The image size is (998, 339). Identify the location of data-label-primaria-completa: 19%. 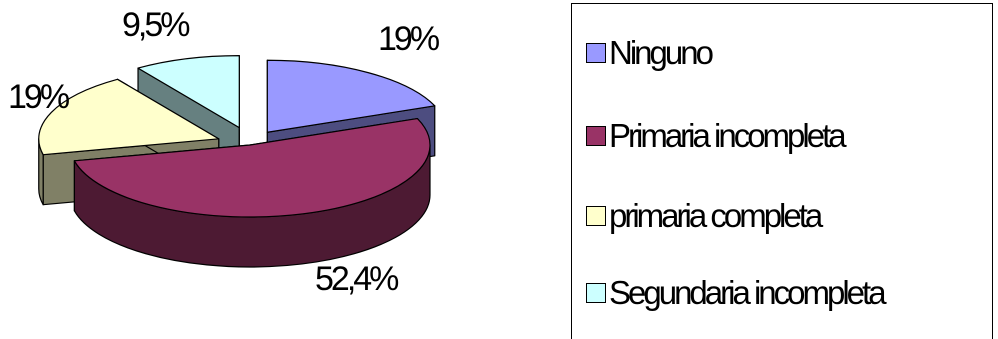
(39, 97).